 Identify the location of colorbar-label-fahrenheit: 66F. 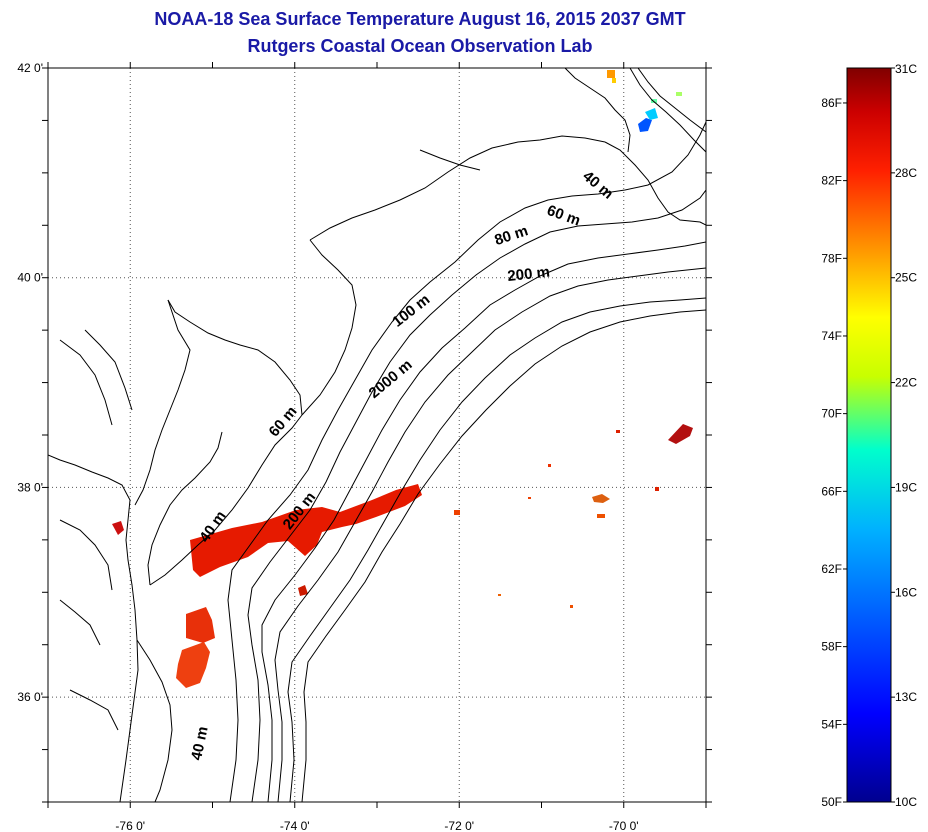
(831, 491).